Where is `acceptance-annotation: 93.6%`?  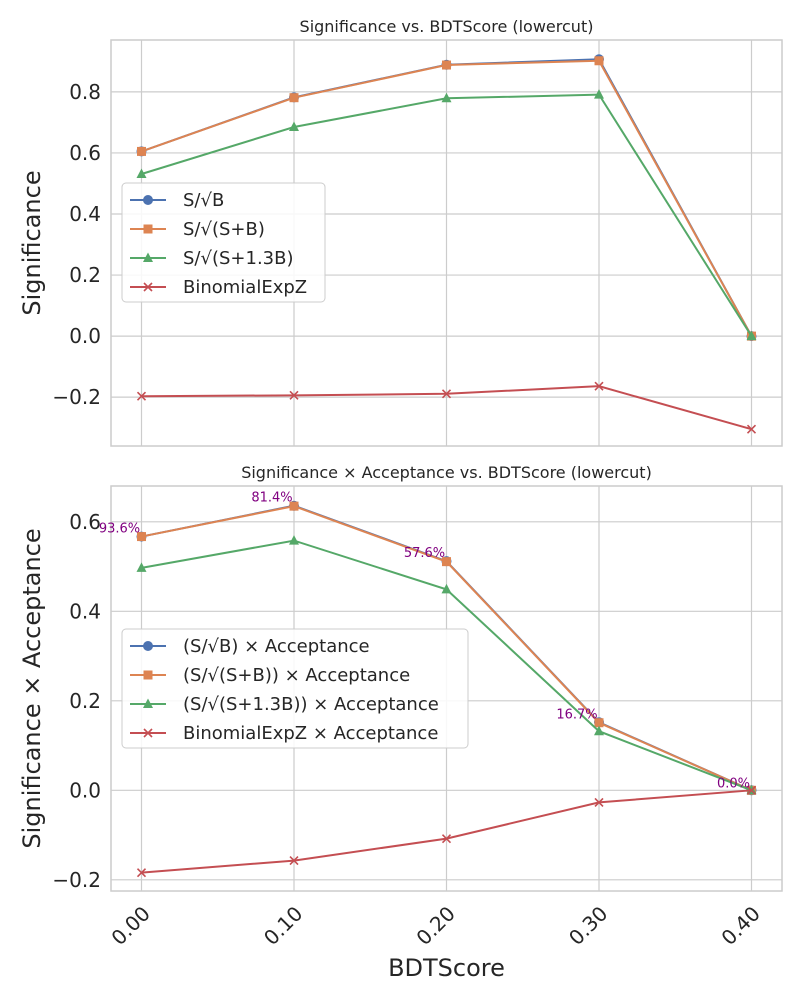 acceptance-annotation: 93.6% is located at coordinates (119, 529).